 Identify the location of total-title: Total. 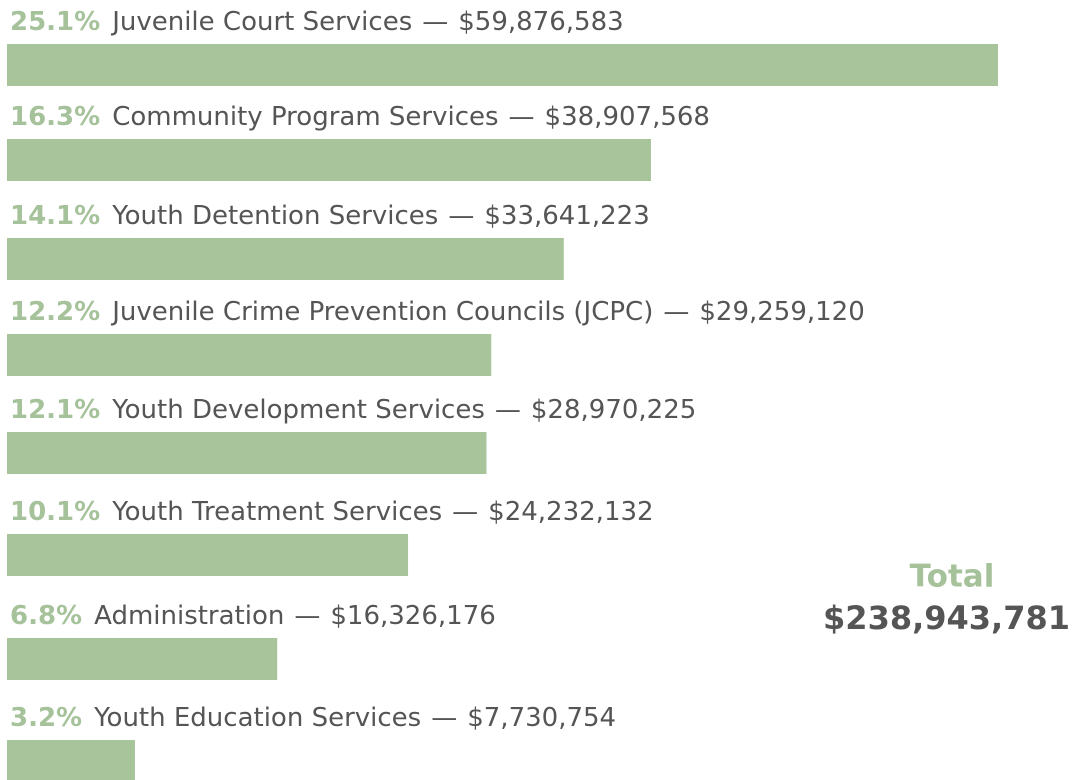
(952, 577).